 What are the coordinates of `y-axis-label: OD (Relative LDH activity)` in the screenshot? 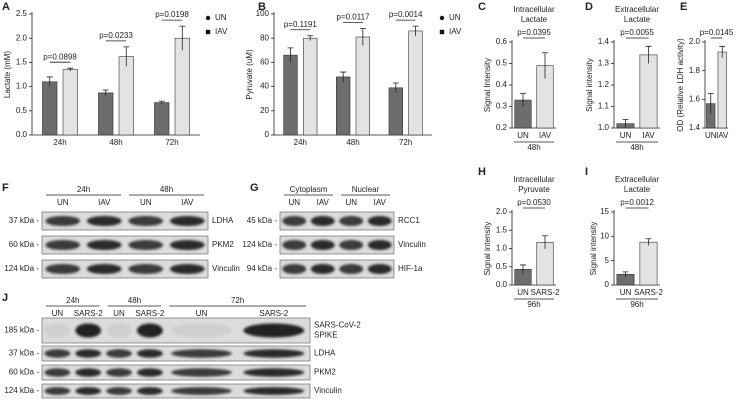 It's located at (680, 85).